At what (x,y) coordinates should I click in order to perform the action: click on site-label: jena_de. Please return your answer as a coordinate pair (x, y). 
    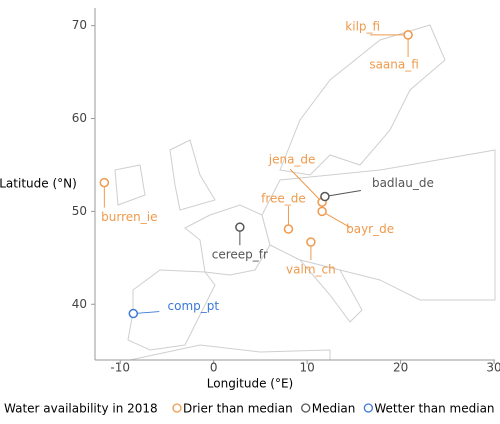
    Looking at the image, I should click on (292, 160).